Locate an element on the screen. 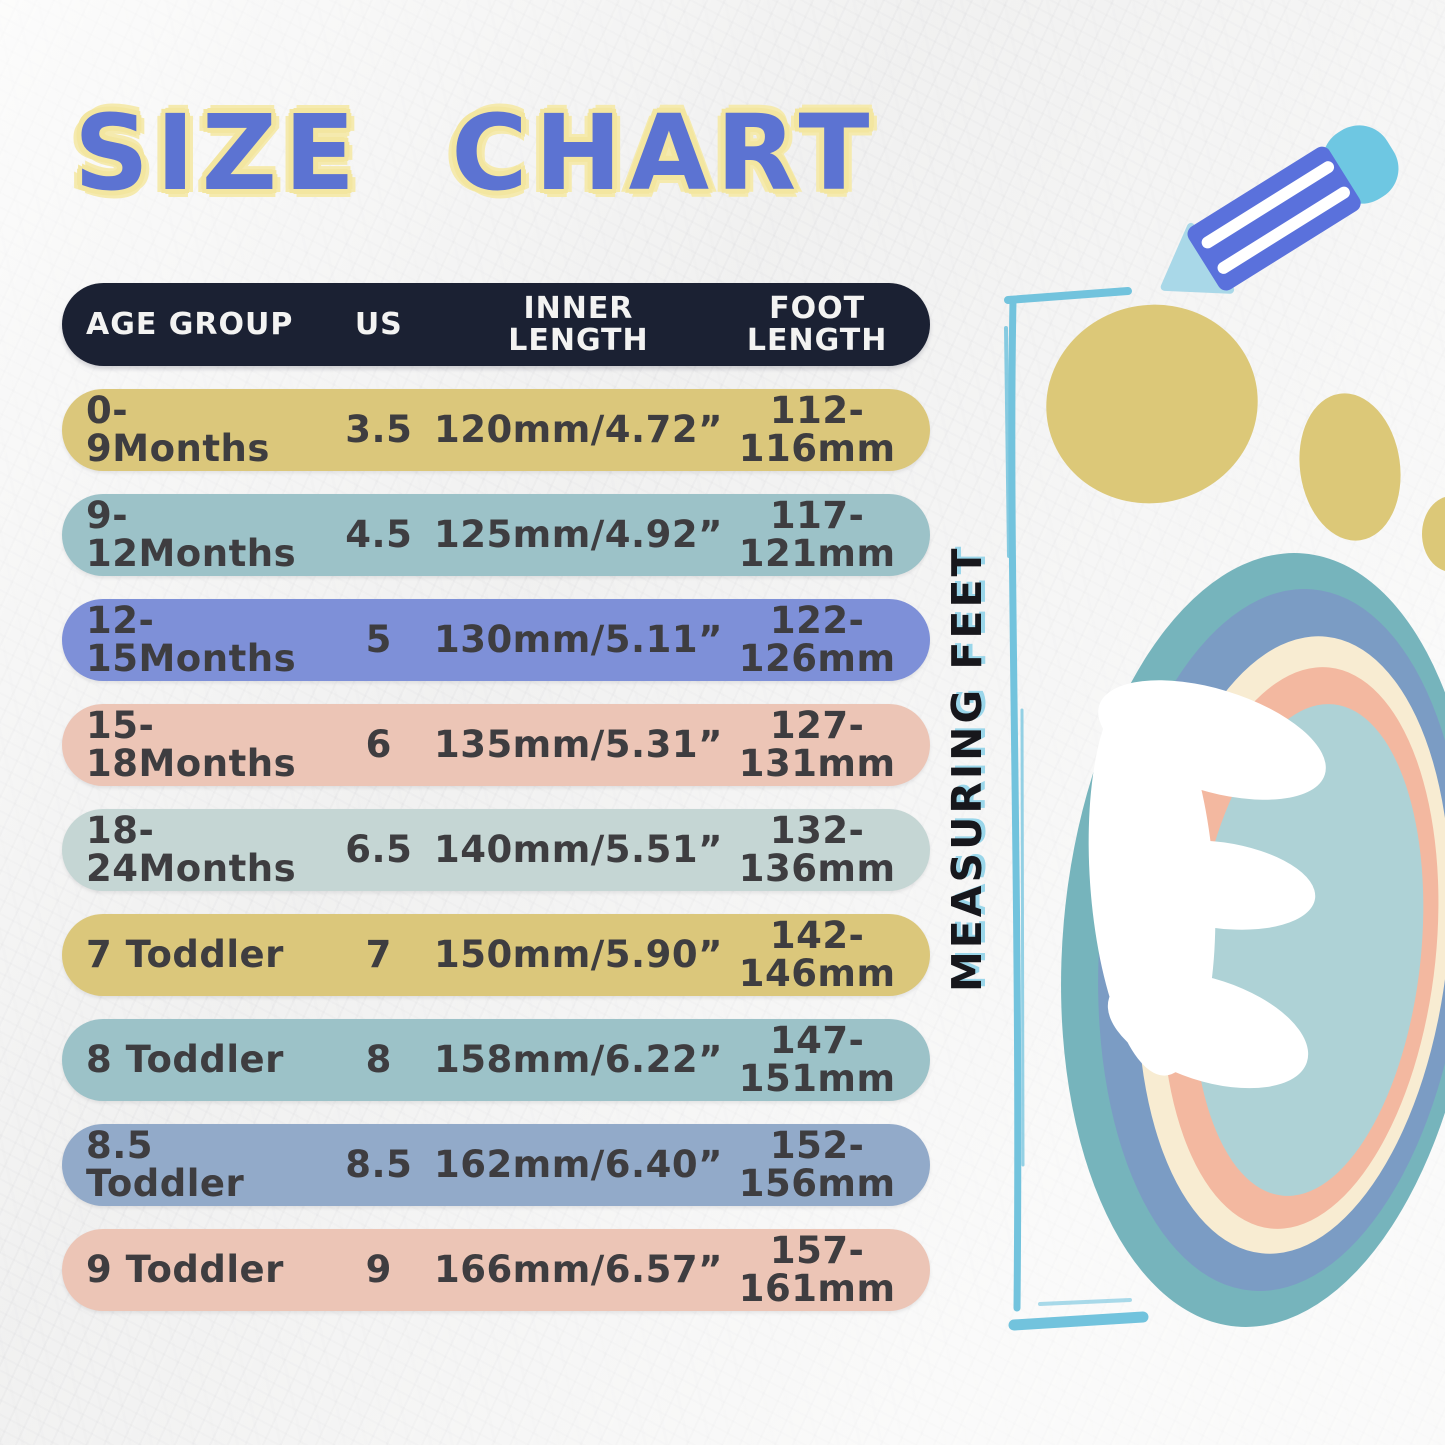  cell-foot-length: 147-151mm is located at coordinates (817, 1059).